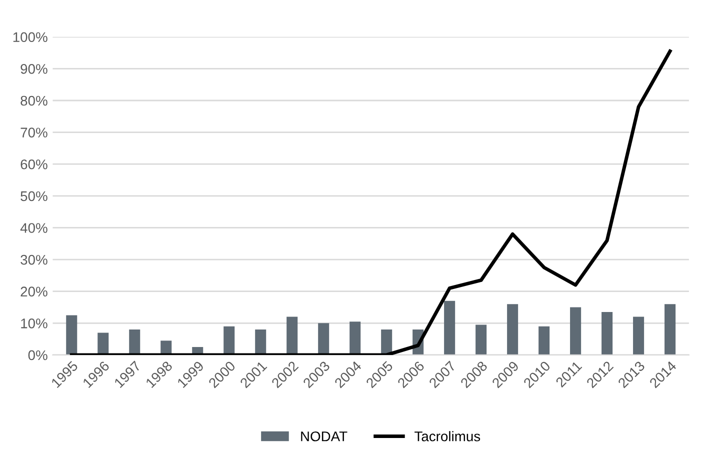 The width and height of the screenshot is (703, 461). I want to click on y-tick-label: 20%, so click(34, 291).